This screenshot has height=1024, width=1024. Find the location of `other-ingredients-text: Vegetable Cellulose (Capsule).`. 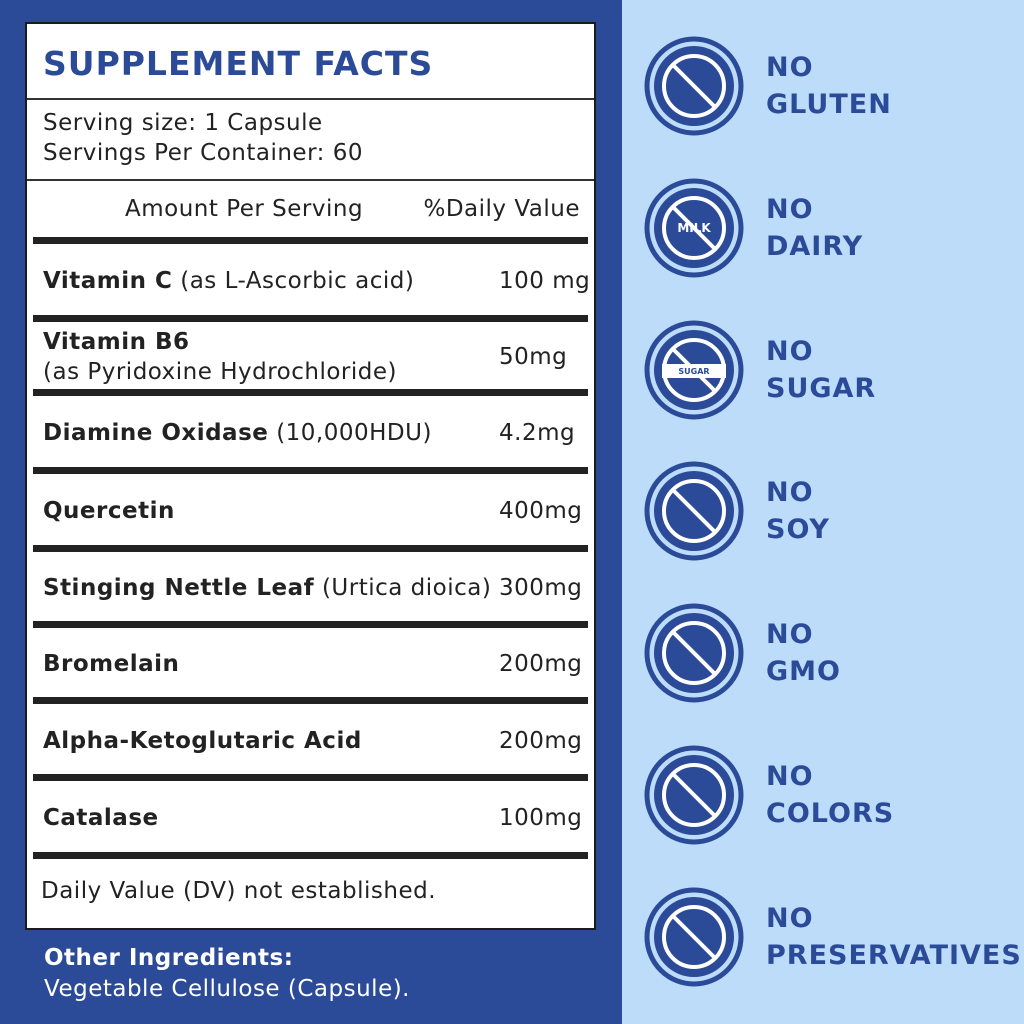

other-ingredients-text: Vegetable Cellulose (Capsule). is located at coordinates (227, 989).